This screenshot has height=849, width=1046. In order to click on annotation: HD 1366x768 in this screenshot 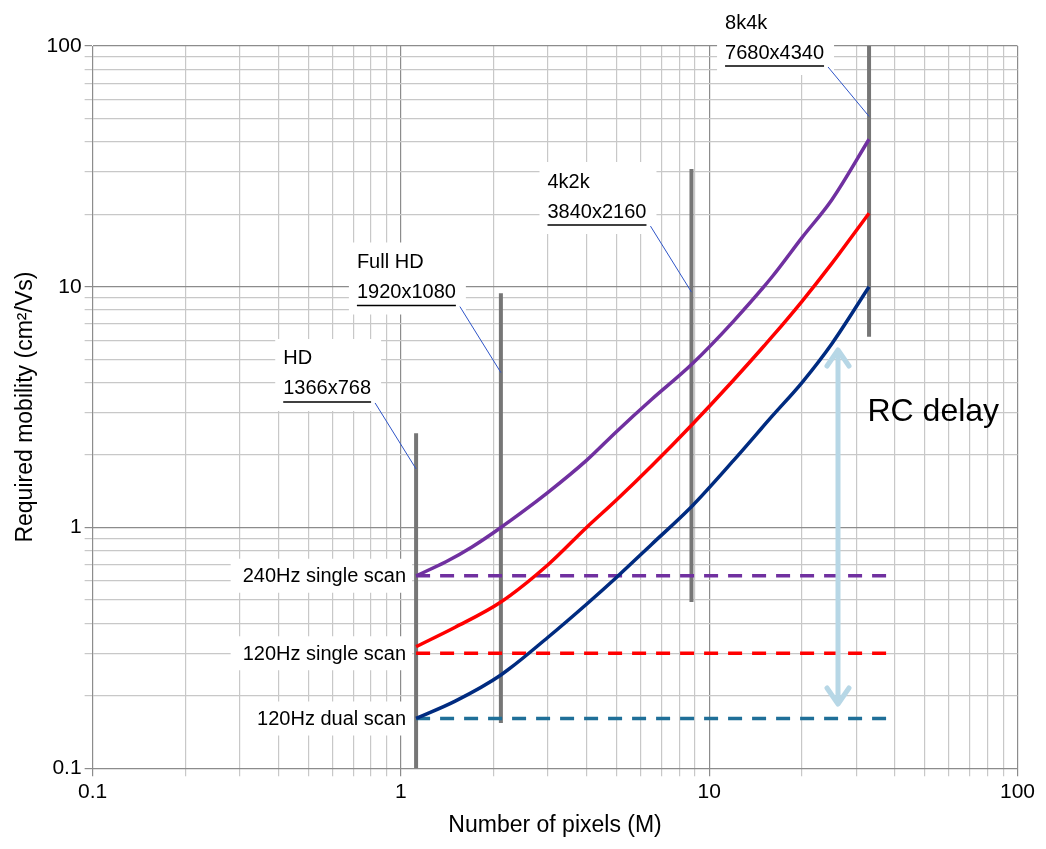, I will do `click(327, 372)`.